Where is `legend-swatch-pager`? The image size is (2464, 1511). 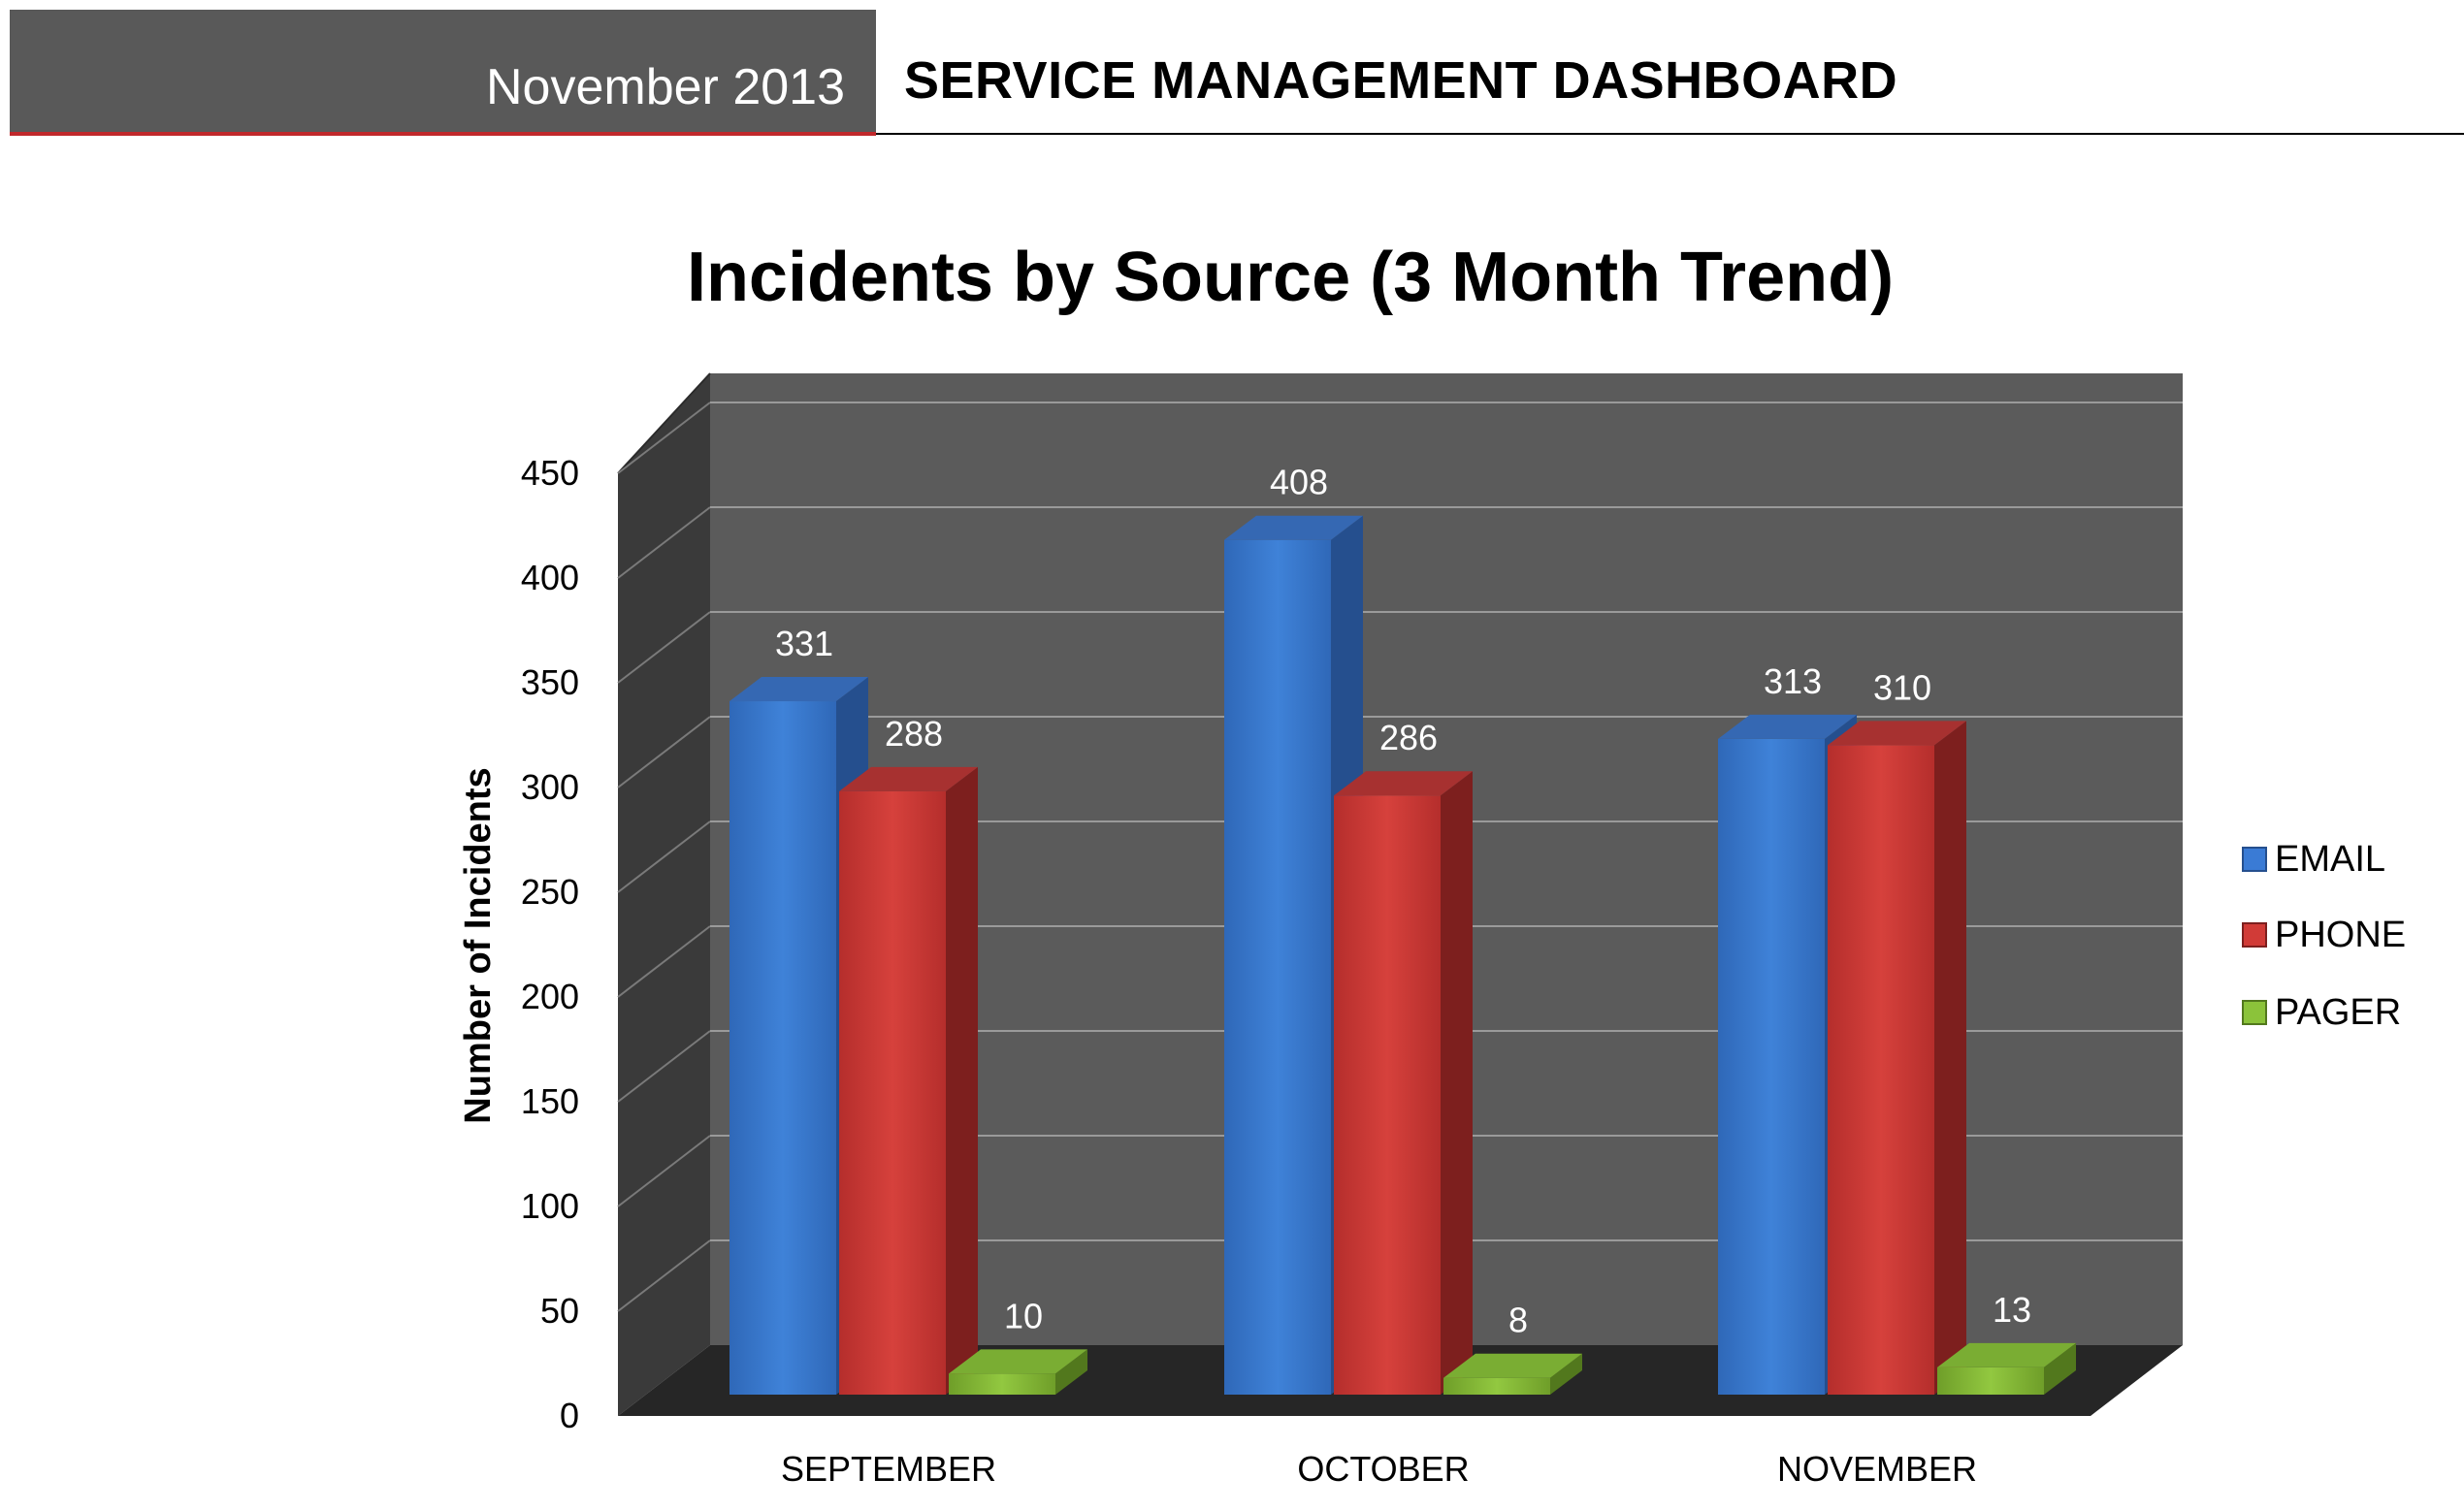 legend-swatch-pager is located at coordinates (2254, 1012).